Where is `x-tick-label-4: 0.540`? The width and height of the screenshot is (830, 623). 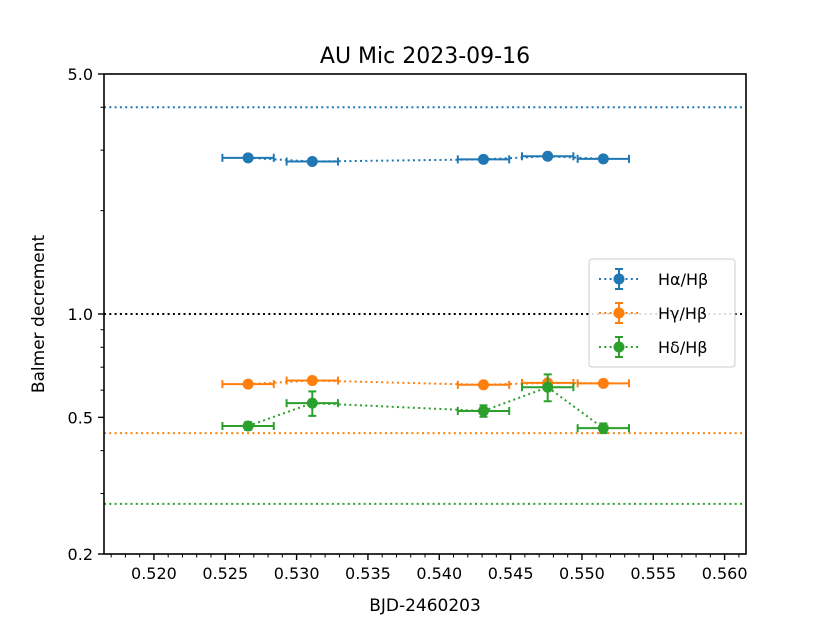 x-tick-label-4: 0.540 is located at coordinates (439, 573).